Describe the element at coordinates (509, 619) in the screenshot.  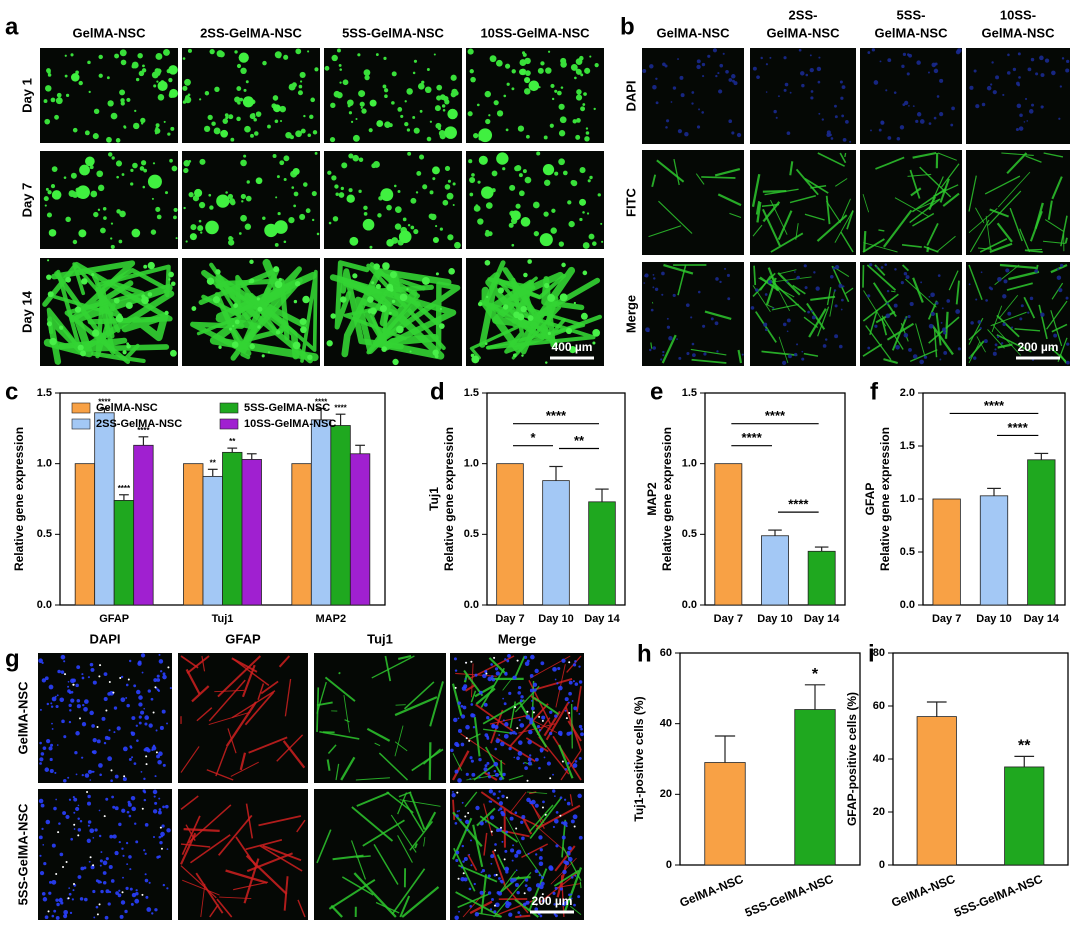
I see `x-tick-label: Day 7` at that location.